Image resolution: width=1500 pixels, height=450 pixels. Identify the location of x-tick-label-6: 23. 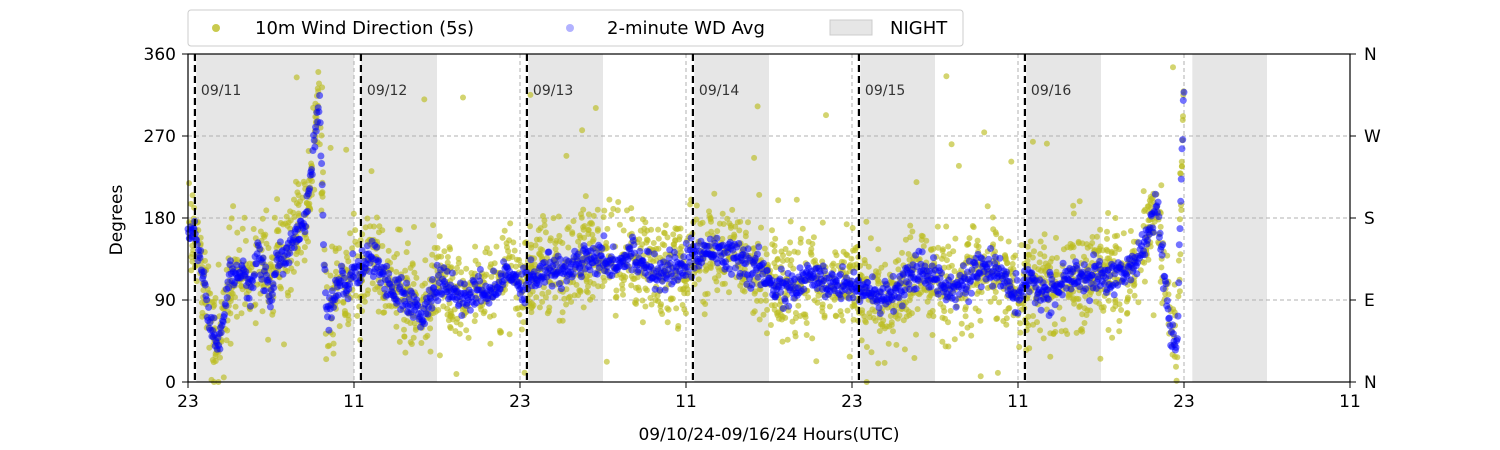
(1184, 402).